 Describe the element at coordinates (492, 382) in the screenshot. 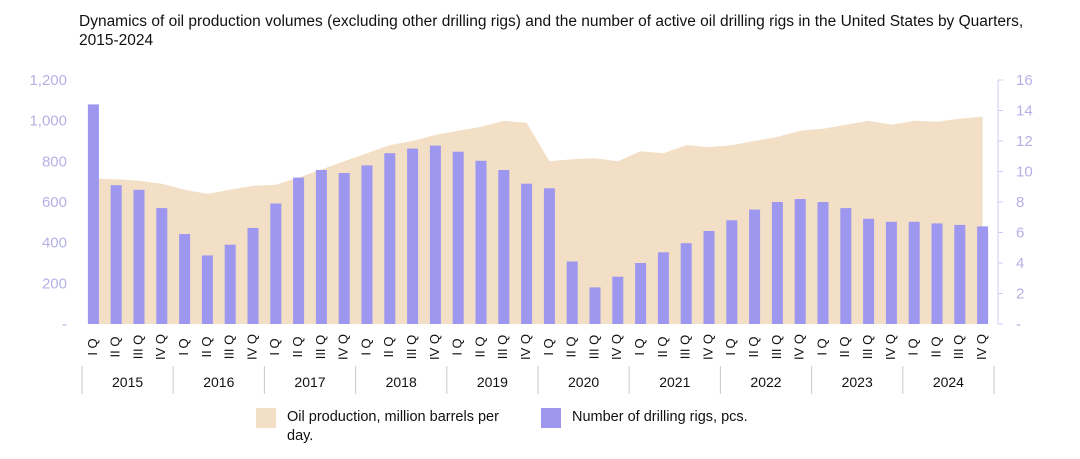

I see `year-label: 2019` at that location.